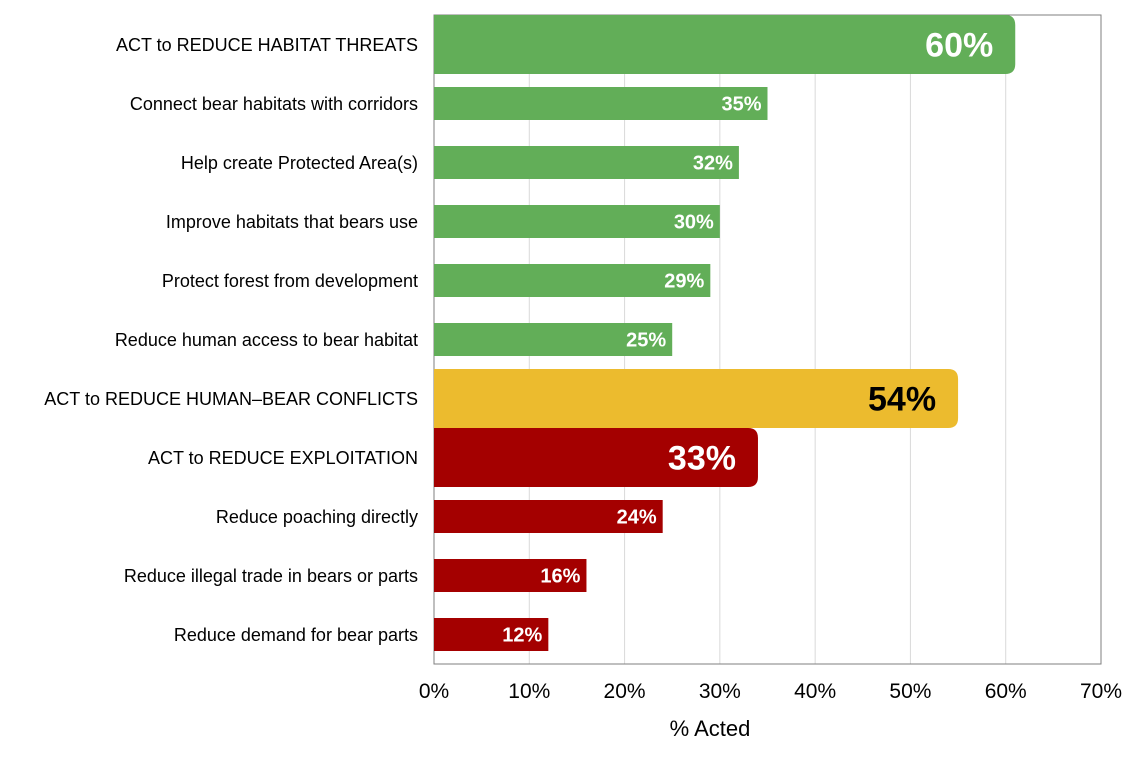  Describe the element at coordinates (625, 691) in the screenshot. I see `x-tick-label: 20%` at that location.